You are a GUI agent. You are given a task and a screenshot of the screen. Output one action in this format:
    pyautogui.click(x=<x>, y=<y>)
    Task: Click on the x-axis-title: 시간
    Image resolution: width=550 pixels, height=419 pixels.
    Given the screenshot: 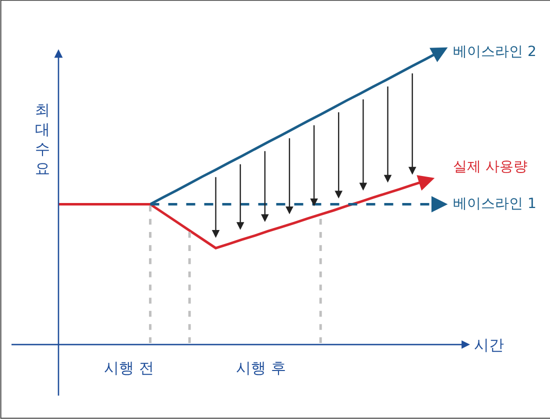 What is the action you would take?
    pyautogui.click(x=489, y=345)
    